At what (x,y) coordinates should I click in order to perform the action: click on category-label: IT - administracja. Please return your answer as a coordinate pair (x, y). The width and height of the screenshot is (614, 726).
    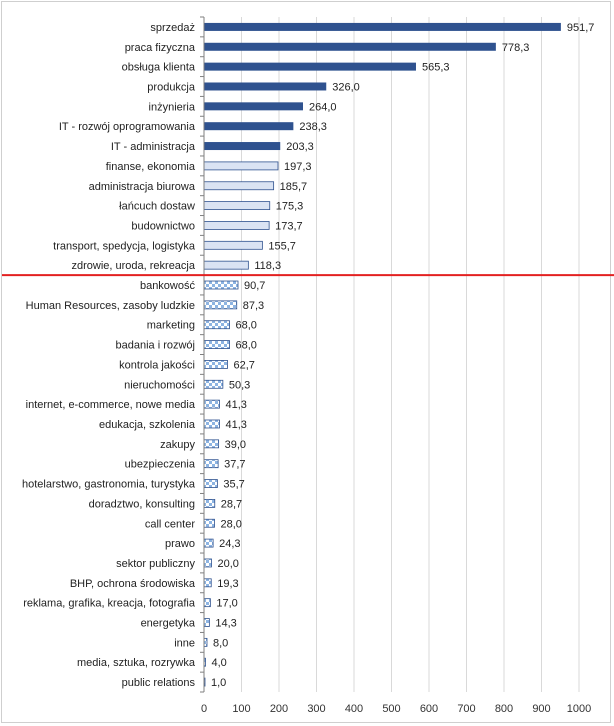
    Looking at the image, I should click on (153, 147).